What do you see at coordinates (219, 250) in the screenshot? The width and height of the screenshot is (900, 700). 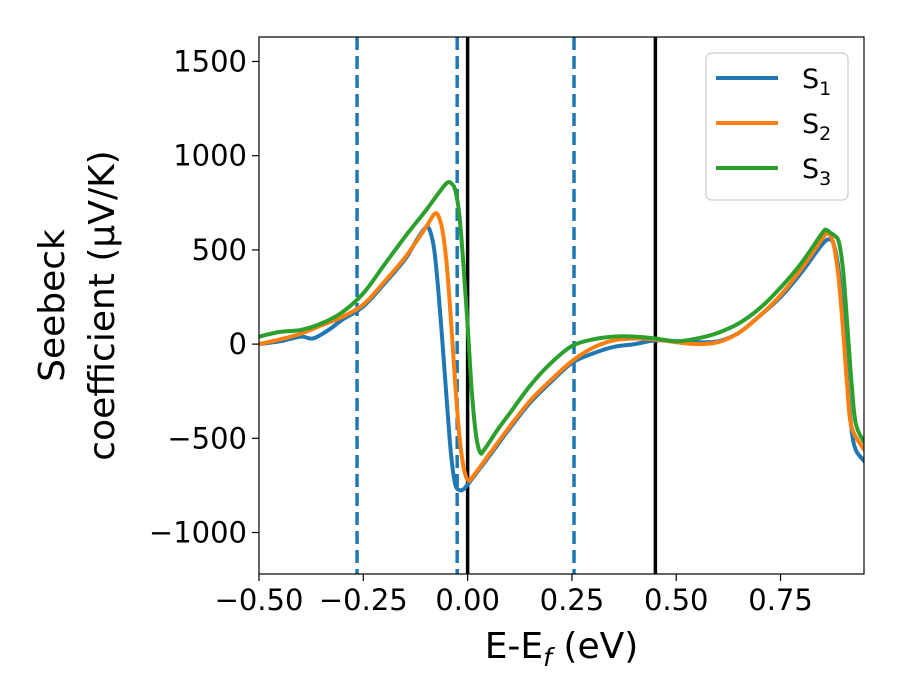 I see `y-tick-label: 500` at bounding box center [219, 250].